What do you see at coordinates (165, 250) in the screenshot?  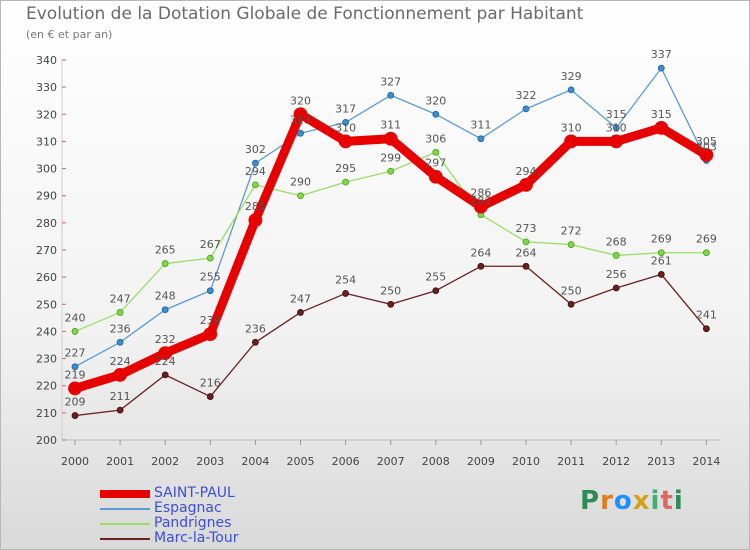 I see `data-label: 265` at bounding box center [165, 250].